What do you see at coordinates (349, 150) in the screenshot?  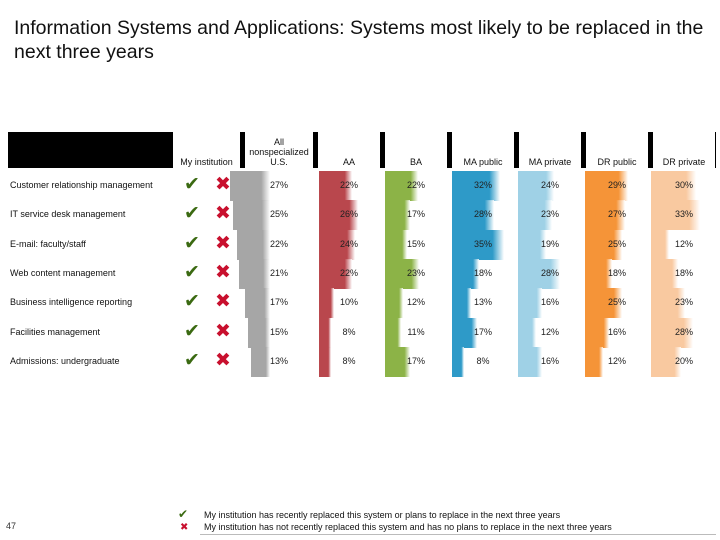 I see `header-aa: AA` at bounding box center [349, 150].